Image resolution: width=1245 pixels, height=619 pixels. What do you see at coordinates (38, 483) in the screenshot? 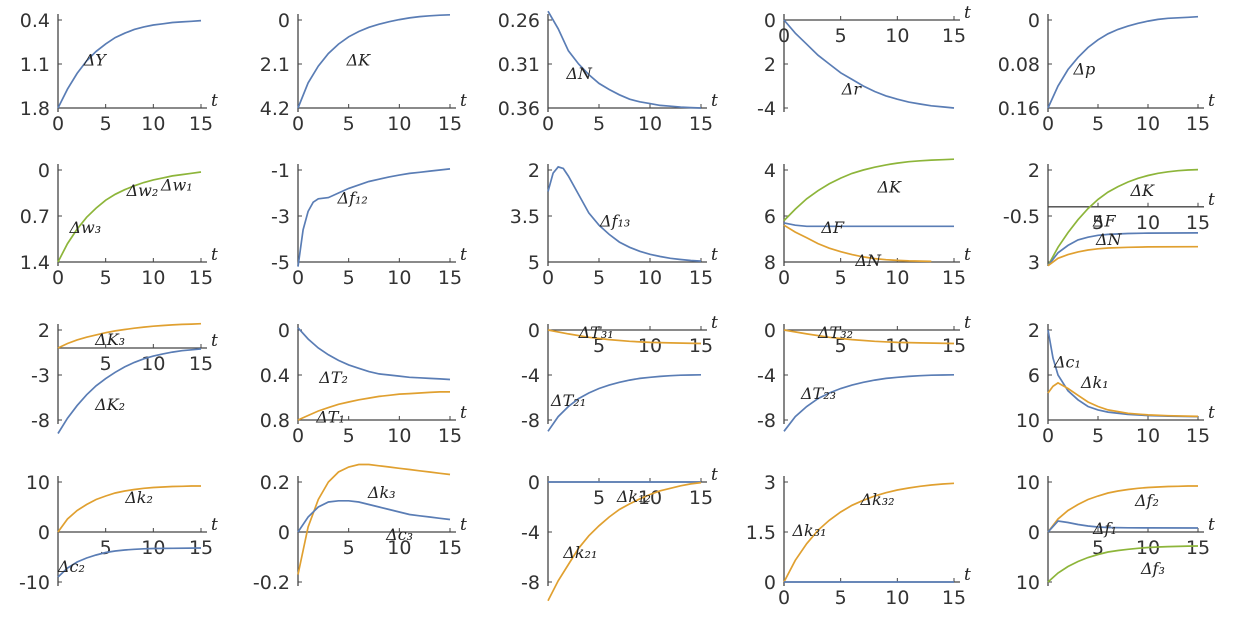
I see `y-tick-label: 10` at bounding box center [38, 483].